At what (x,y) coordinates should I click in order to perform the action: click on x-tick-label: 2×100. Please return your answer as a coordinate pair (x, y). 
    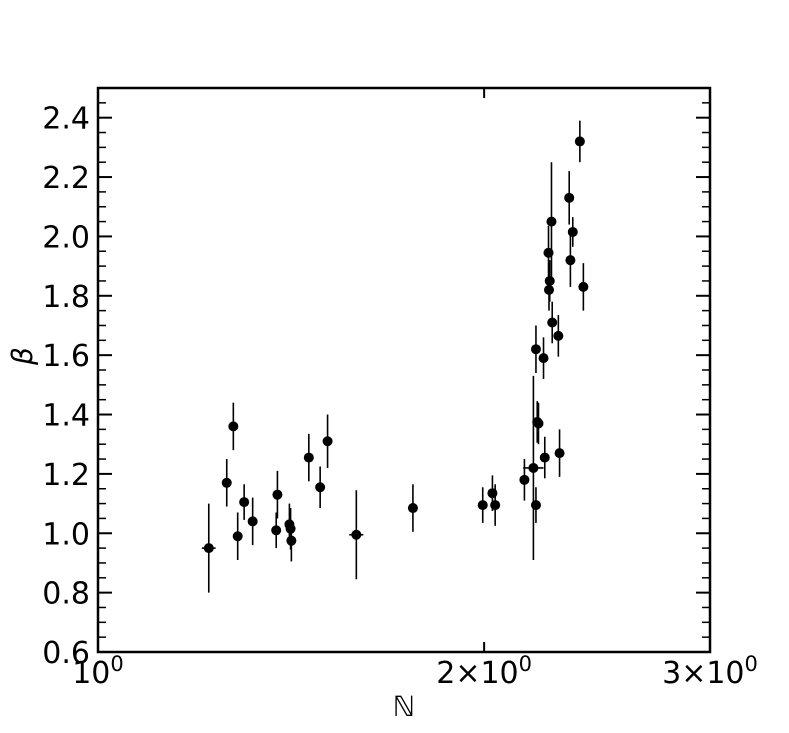
    Looking at the image, I should click on (484, 671).